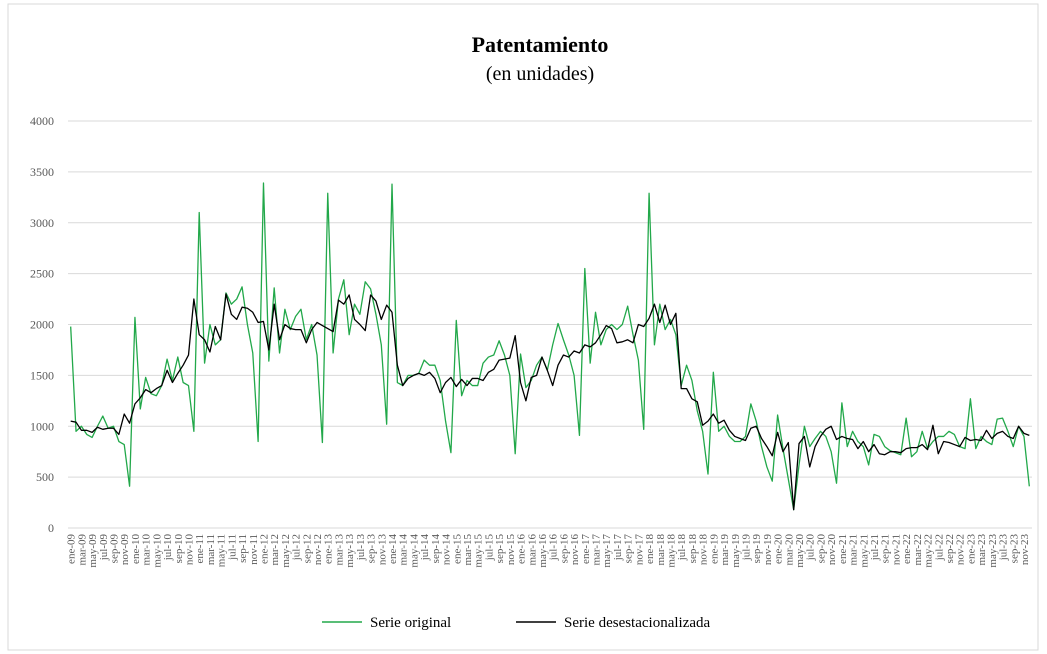  What do you see at coordinates (1014, 549) in the screenshot?
I see `x-tick-label: sep-23` at bounding box center [1014, 549].